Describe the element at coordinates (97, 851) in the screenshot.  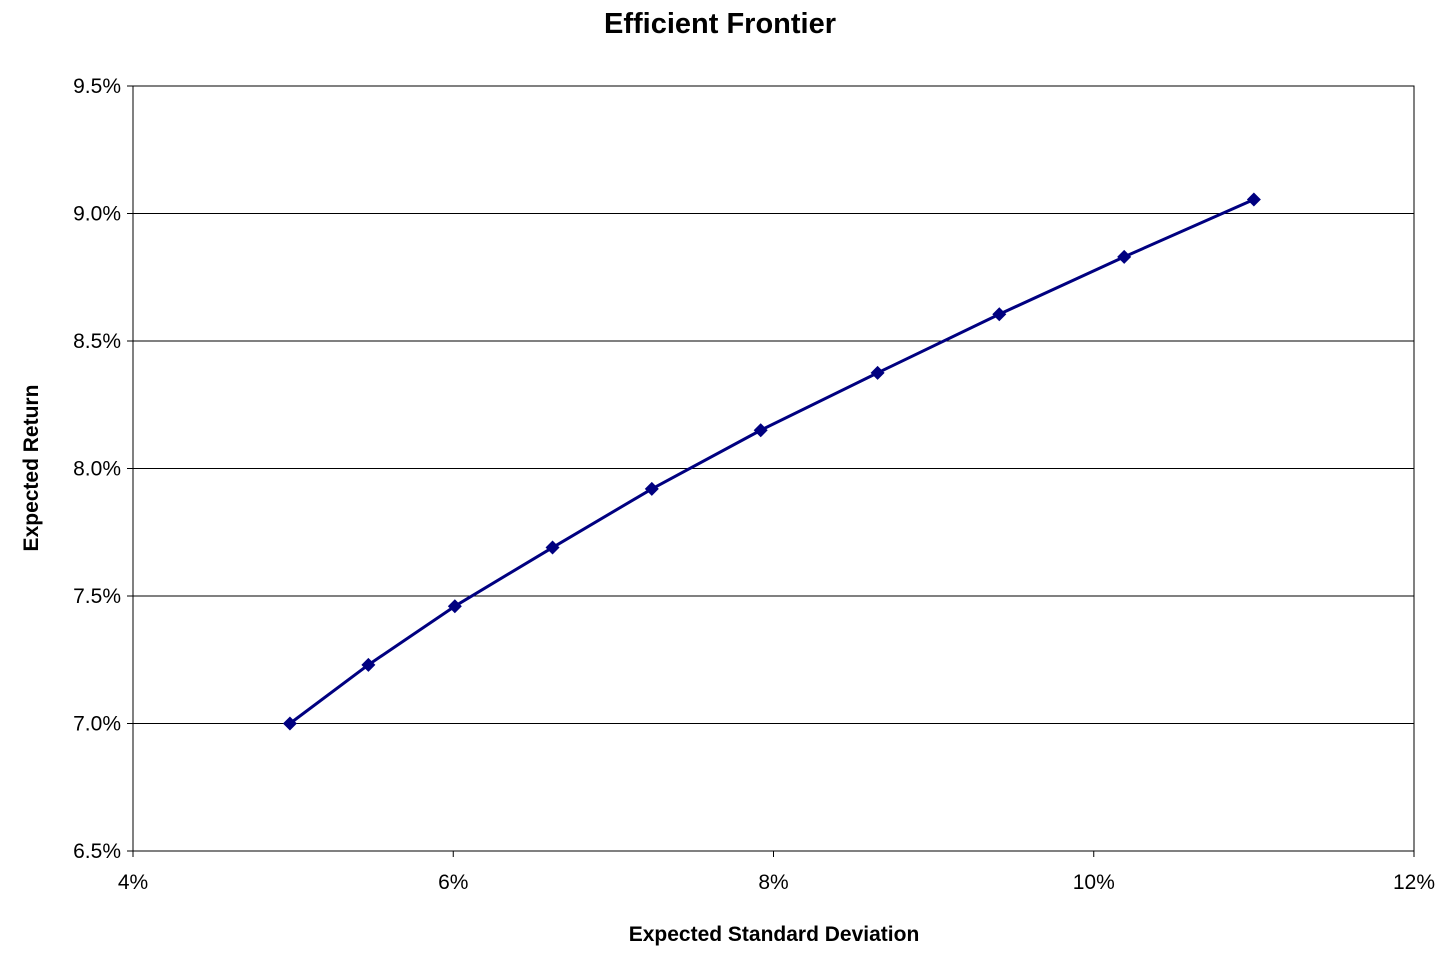
I see `y-tick-label: 6.5%` at that location.